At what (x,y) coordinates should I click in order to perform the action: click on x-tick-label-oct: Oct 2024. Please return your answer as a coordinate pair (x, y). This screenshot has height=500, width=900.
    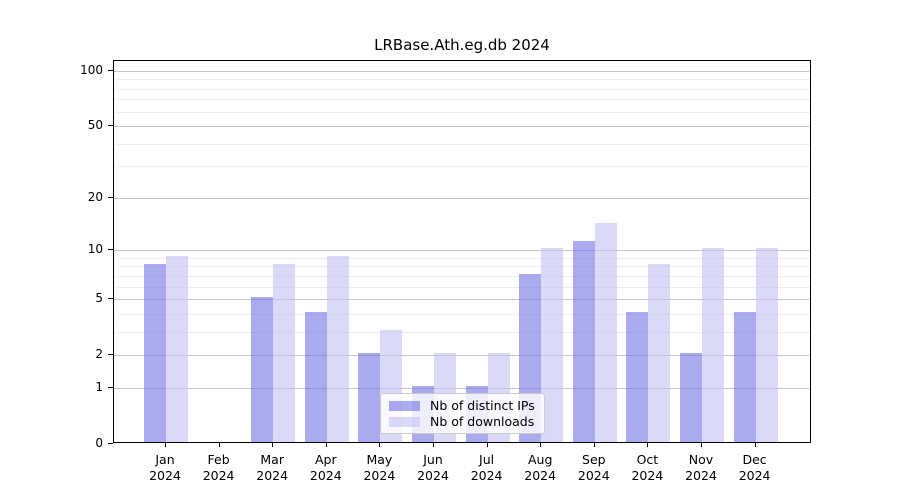
    Looking at the image, I should click on (647, 468).